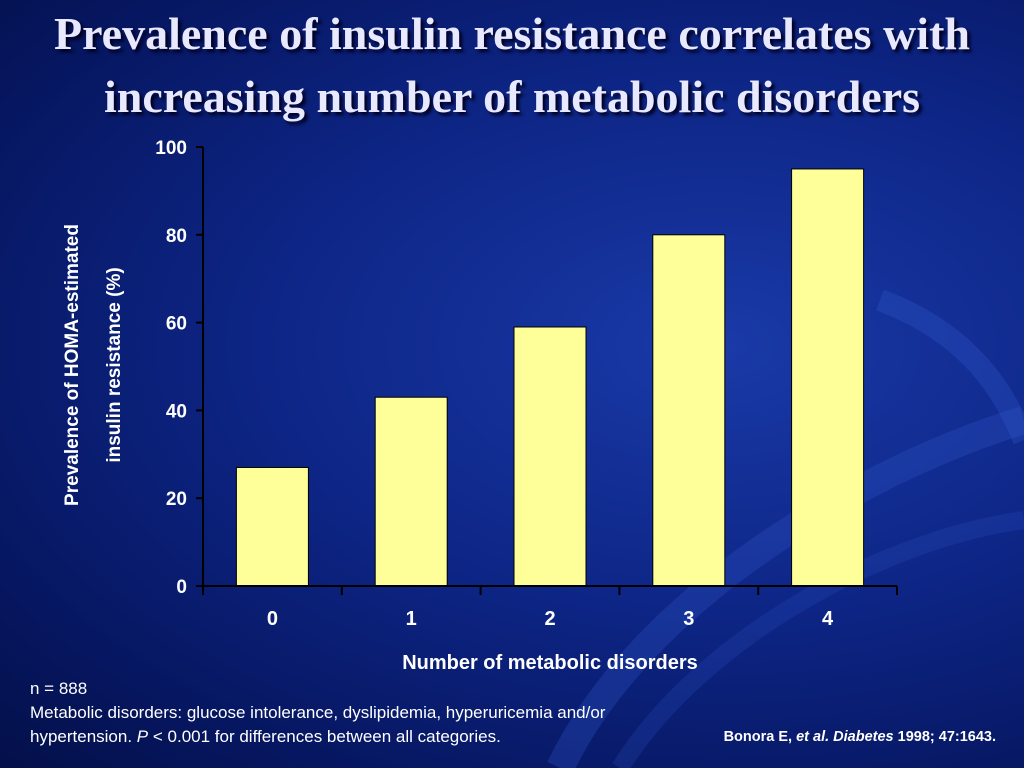 This screenshot has width=1024, height=768. I want to click on x-tick-label-0: 0, so click(272, 619).